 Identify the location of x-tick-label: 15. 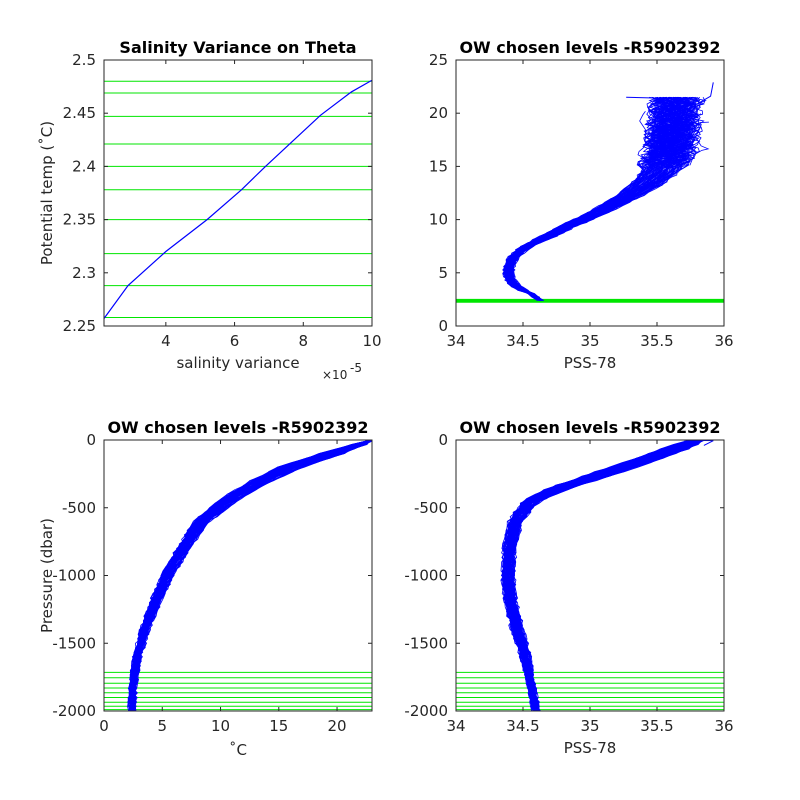
(278, 726).